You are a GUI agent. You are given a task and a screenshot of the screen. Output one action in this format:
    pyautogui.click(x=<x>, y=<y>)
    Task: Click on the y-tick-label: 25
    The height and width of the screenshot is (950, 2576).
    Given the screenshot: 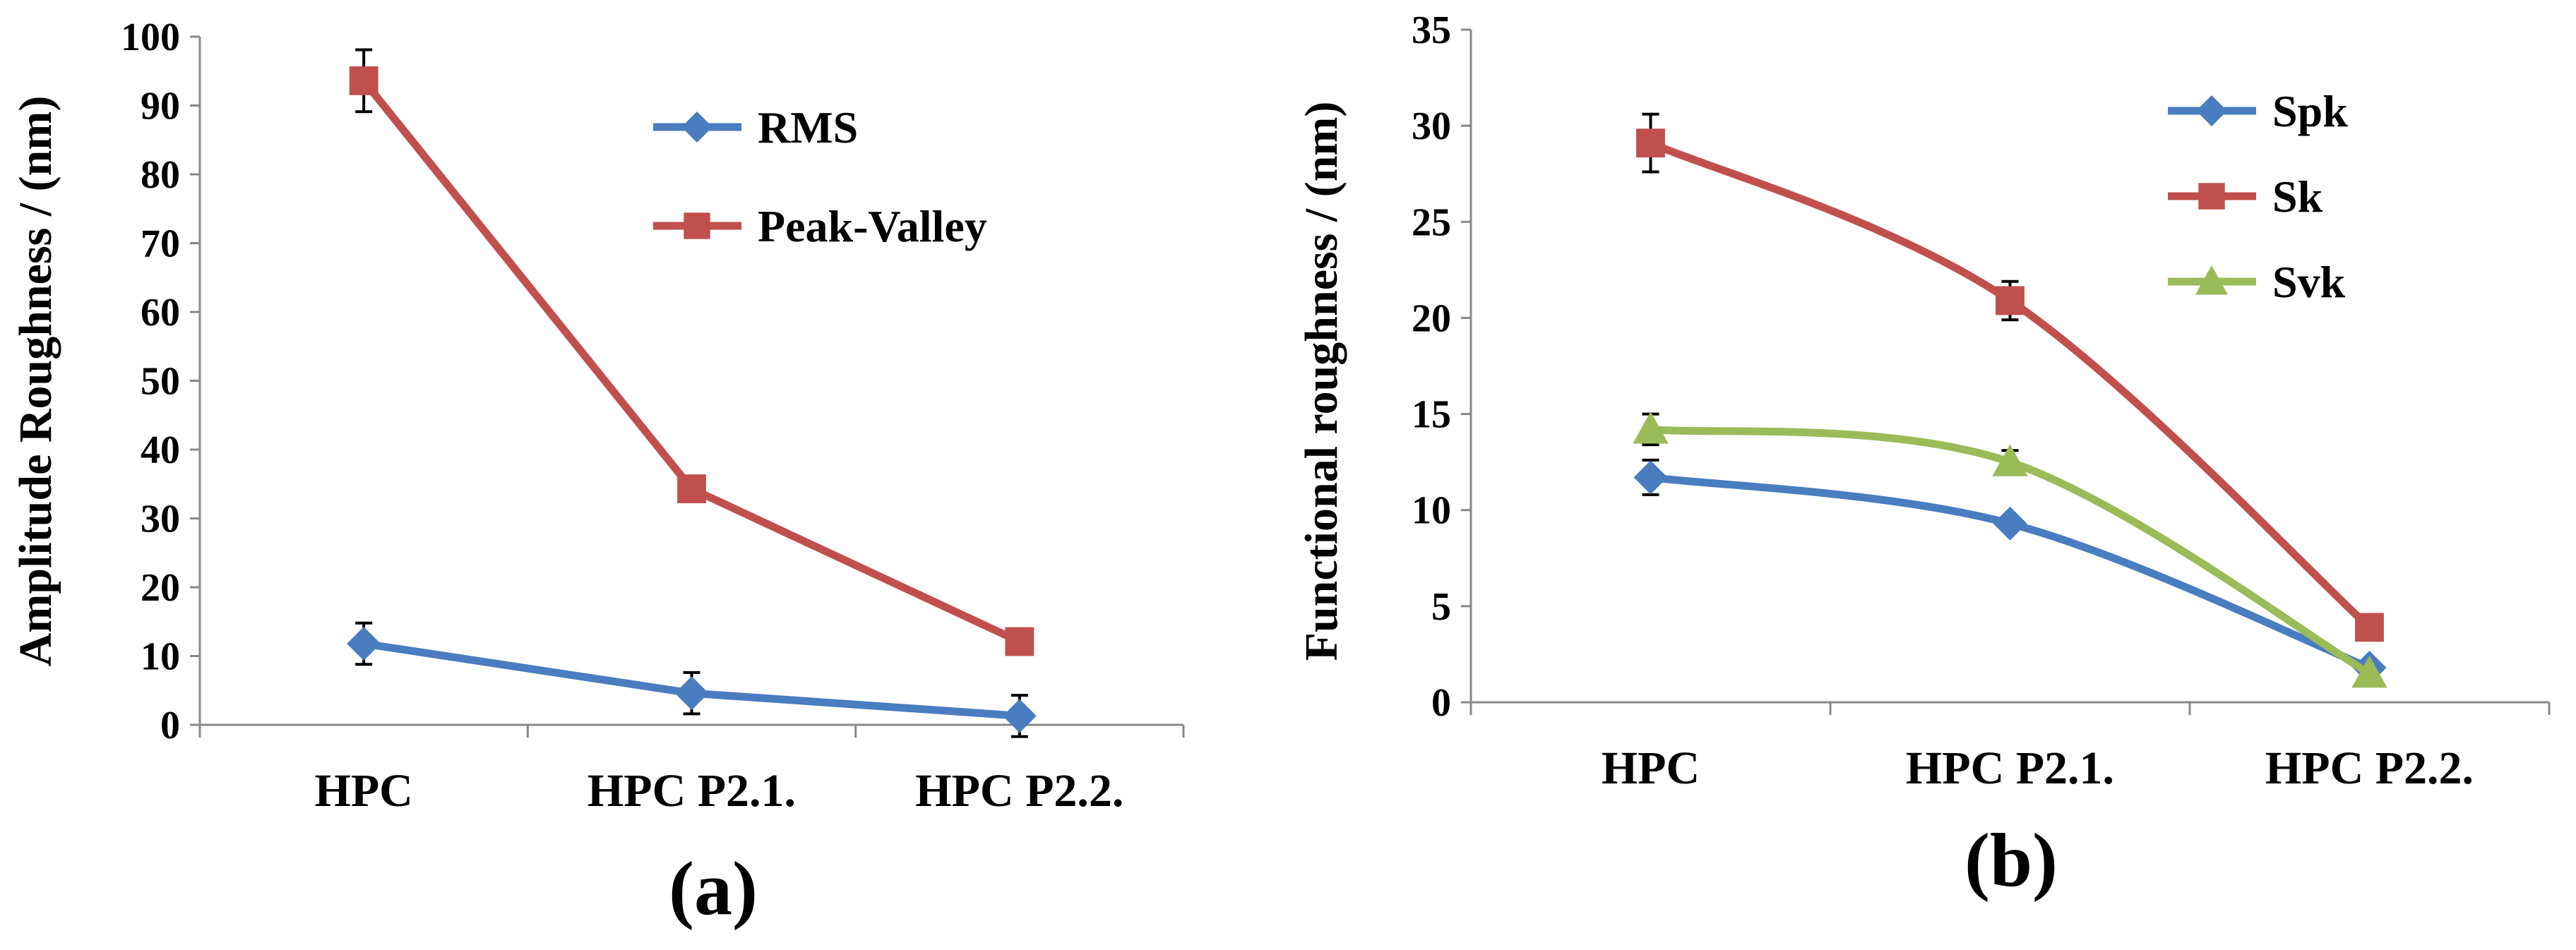 What is the action you would take?
    pyautogui.click(x=1431, y=222)
    